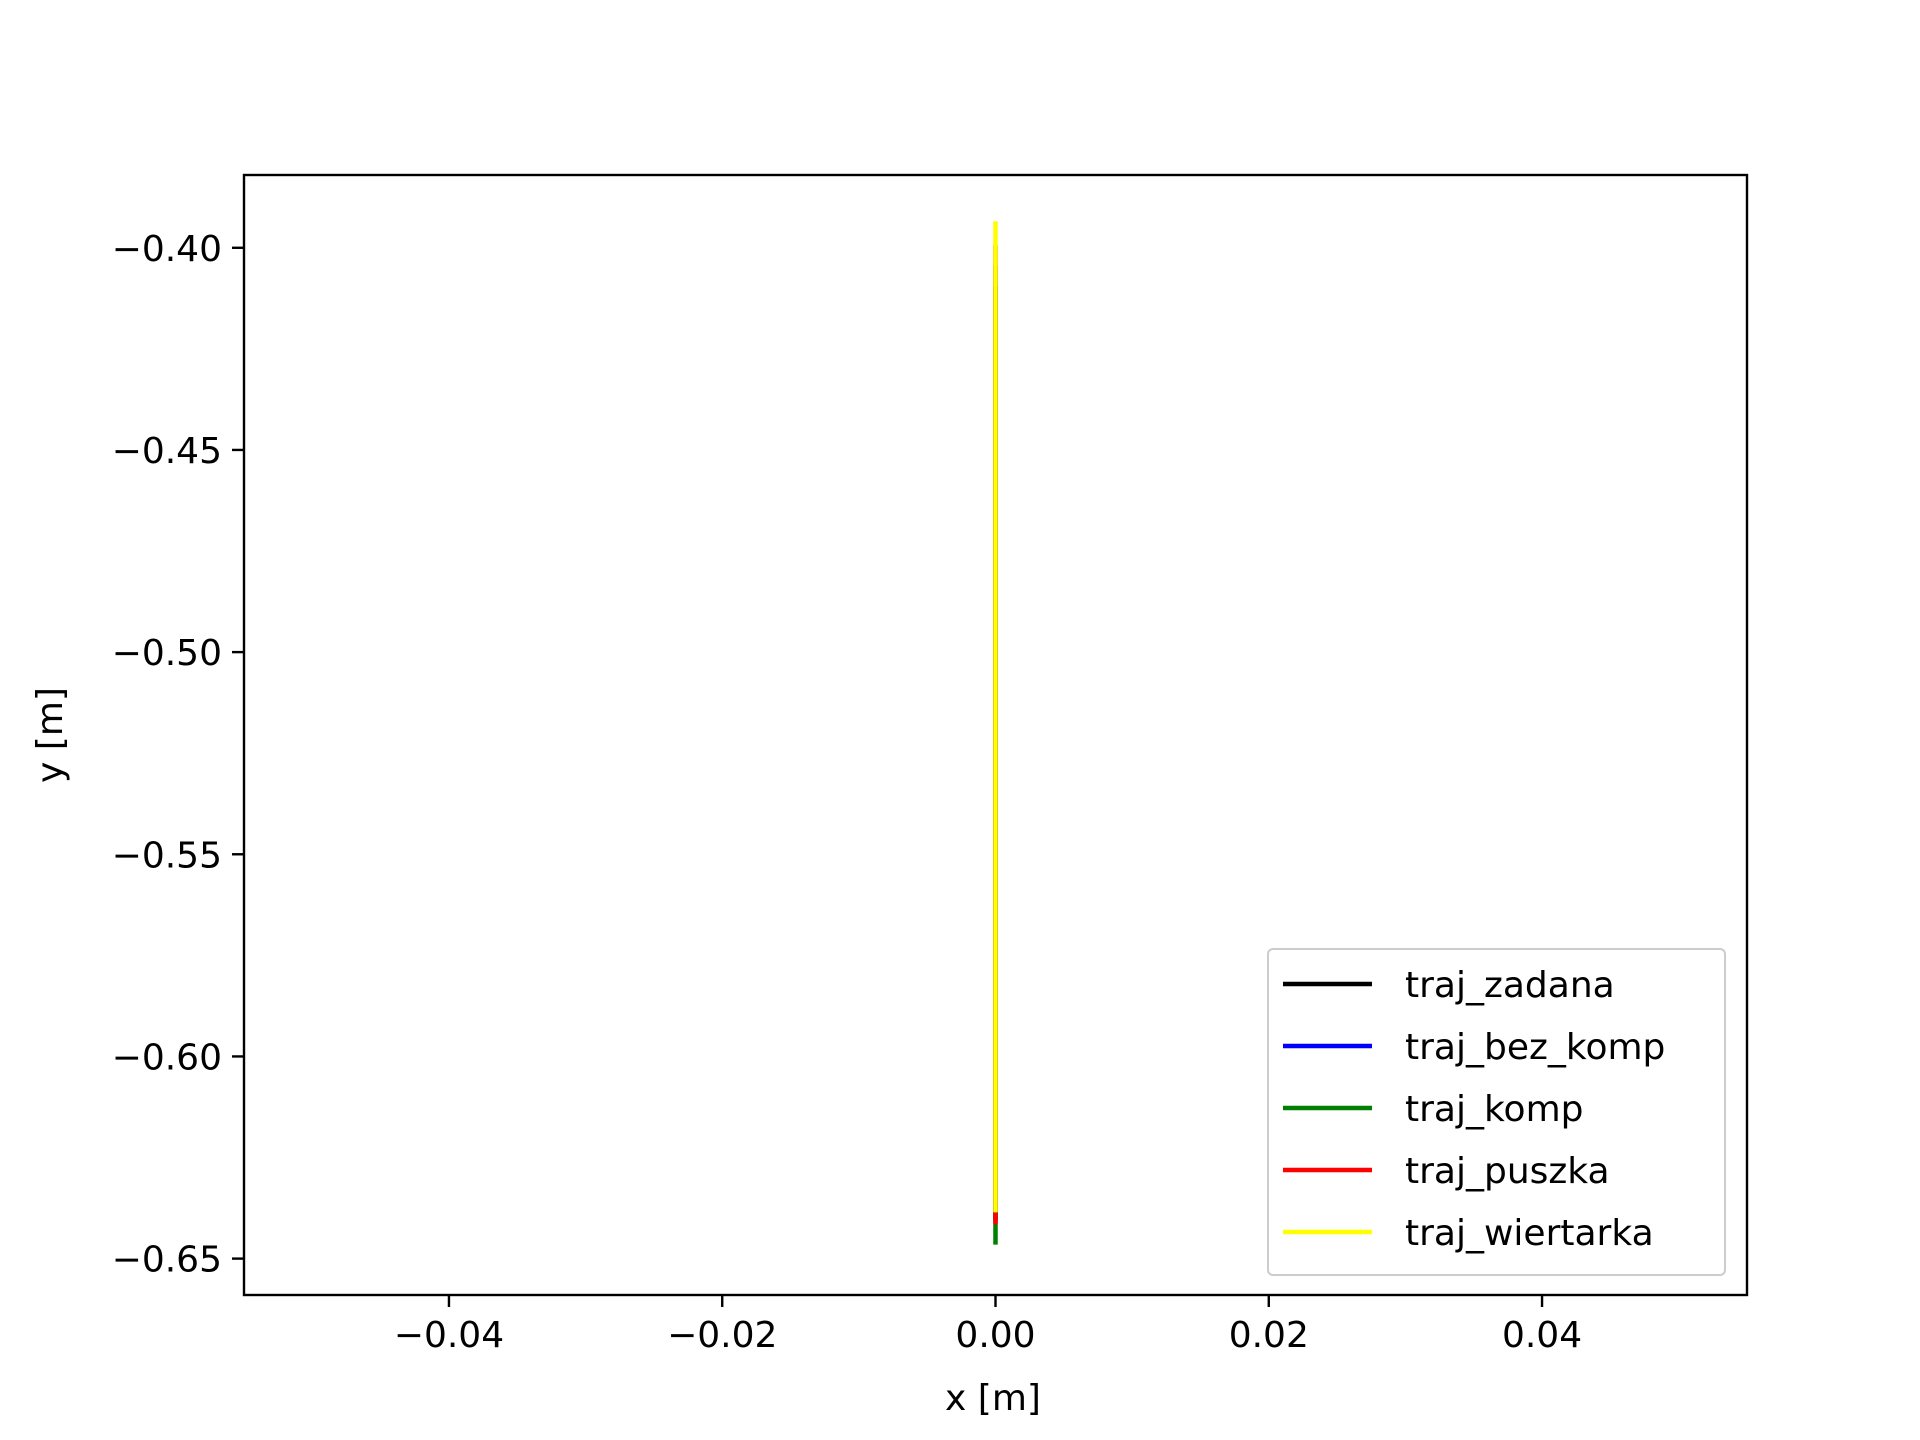 Image resolution: width=1920 pixels, height=1440 pixels. I want to click on legend-label-traj-komp: traj_komp, so click(1494, 1109).